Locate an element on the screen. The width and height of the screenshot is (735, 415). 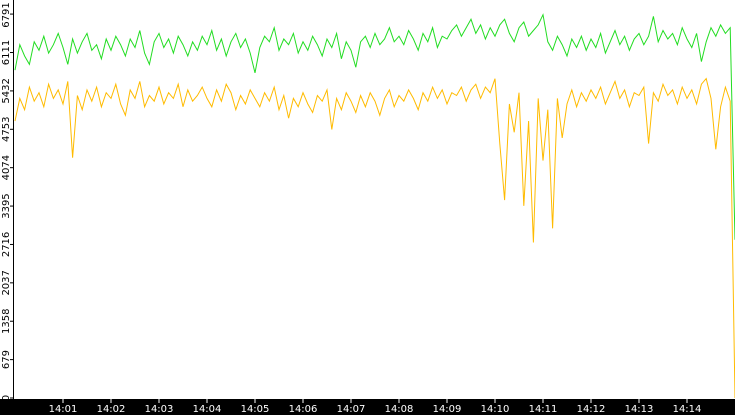
x-tick-label: 14:06 is located at coordinates (303, 409).